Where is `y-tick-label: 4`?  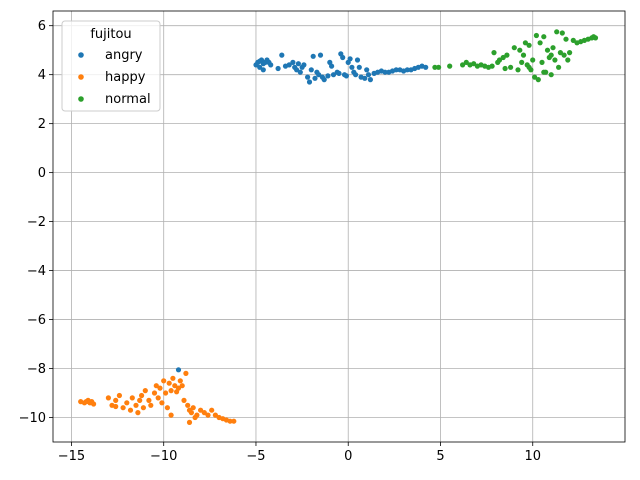 y-tick-label: 4 is located at coordinates (42, 75).